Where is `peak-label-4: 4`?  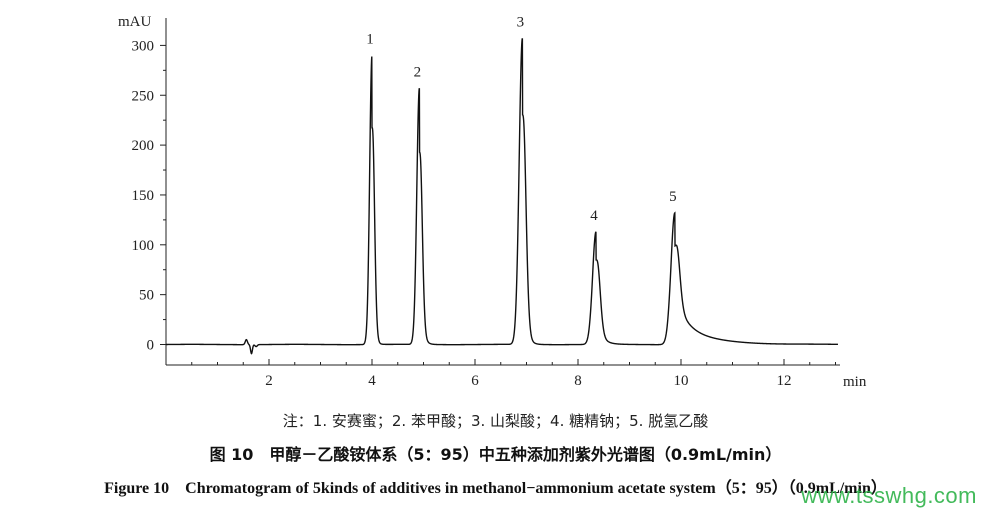
peak-label-4: 4 is located at coordinates (594, 216).